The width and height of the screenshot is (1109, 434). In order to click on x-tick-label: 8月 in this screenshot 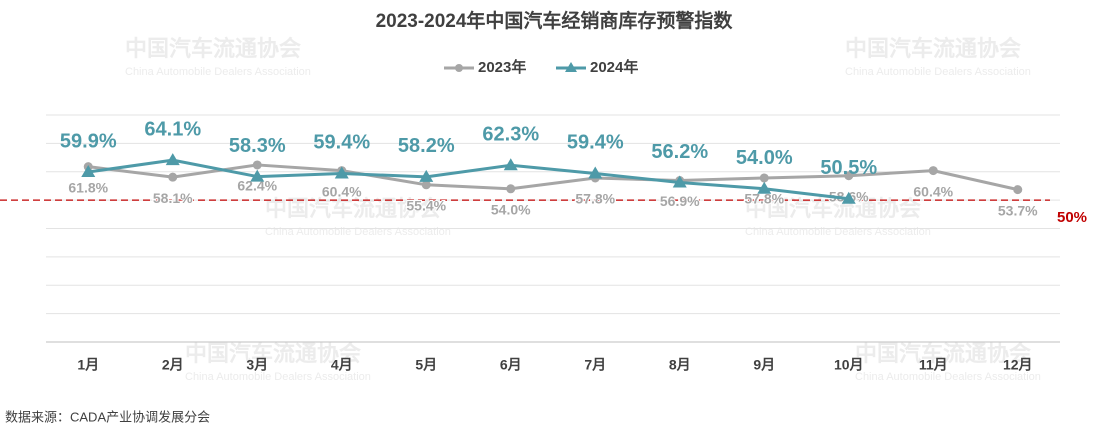, I will do `click(680, 365)`.